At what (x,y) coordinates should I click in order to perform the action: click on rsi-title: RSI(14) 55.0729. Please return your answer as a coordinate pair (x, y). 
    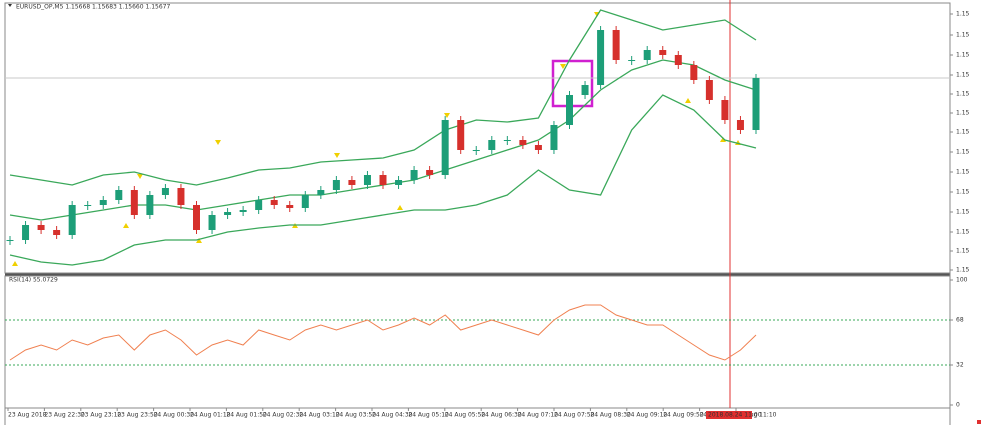
    Looking at the image, I should click on (33, 280).